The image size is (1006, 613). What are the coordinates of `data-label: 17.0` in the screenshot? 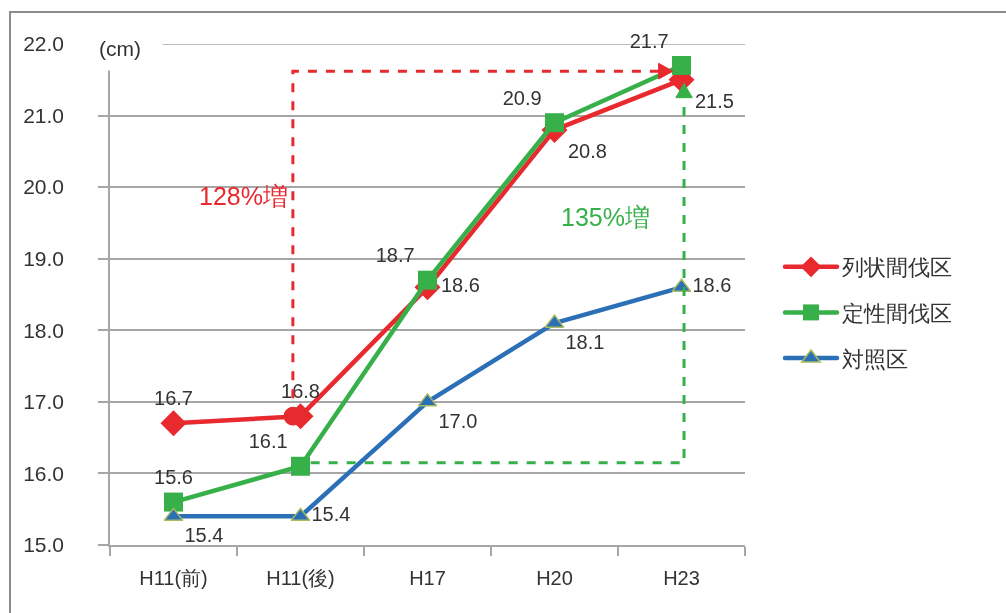 It's located at (458, 420).